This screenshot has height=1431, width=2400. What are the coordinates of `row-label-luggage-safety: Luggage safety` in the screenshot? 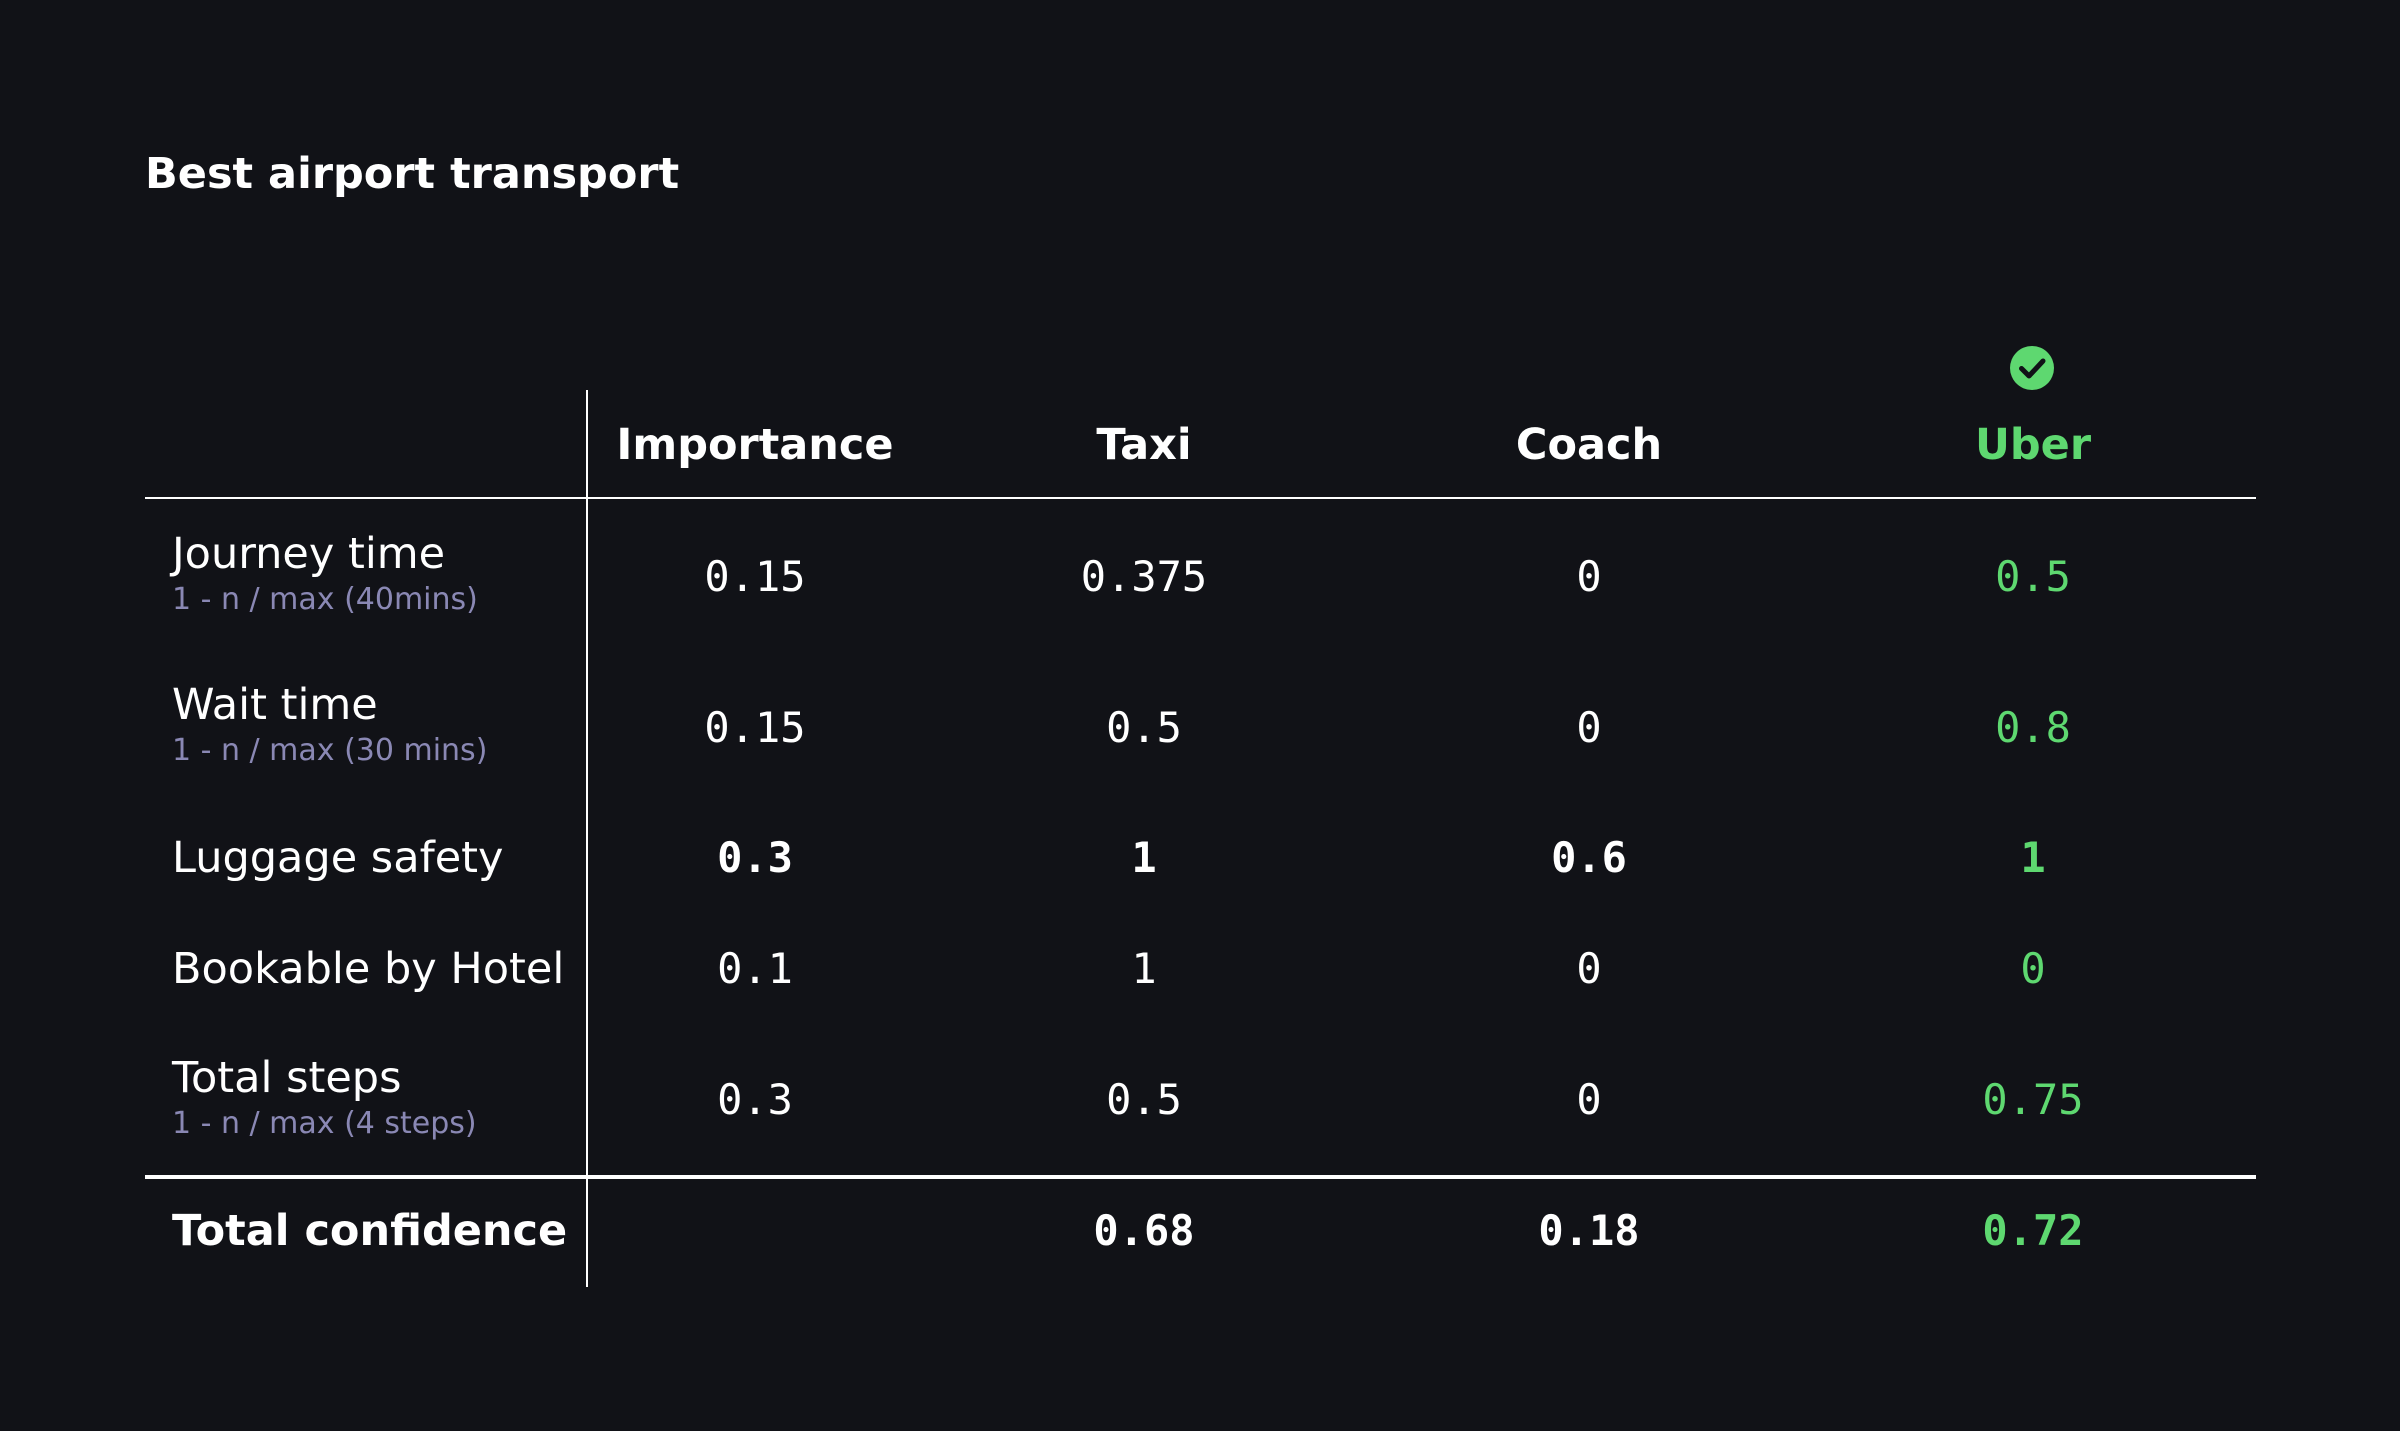 It's located at (337, 858).